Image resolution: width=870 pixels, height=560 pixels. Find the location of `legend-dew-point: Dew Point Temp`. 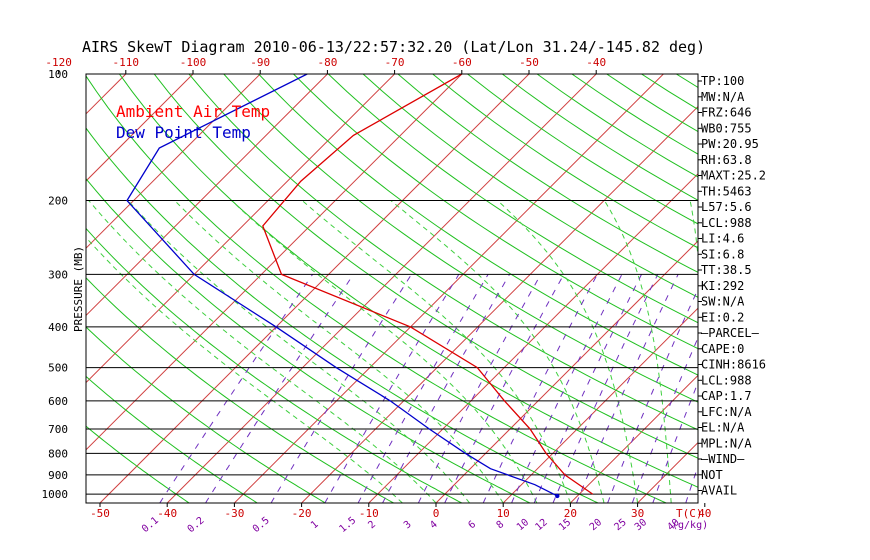

legend-dew-point: Dew Point Temp is located at coordinates (183, 132).